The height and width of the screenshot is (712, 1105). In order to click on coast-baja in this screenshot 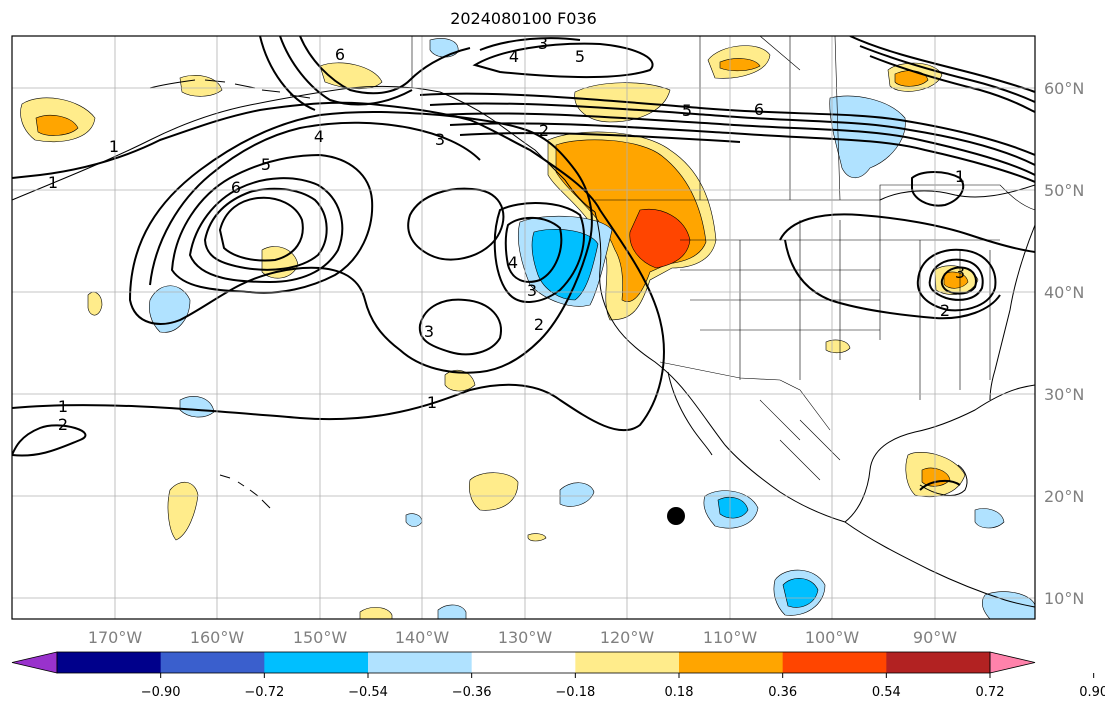, I will do `click(690, 413)`.